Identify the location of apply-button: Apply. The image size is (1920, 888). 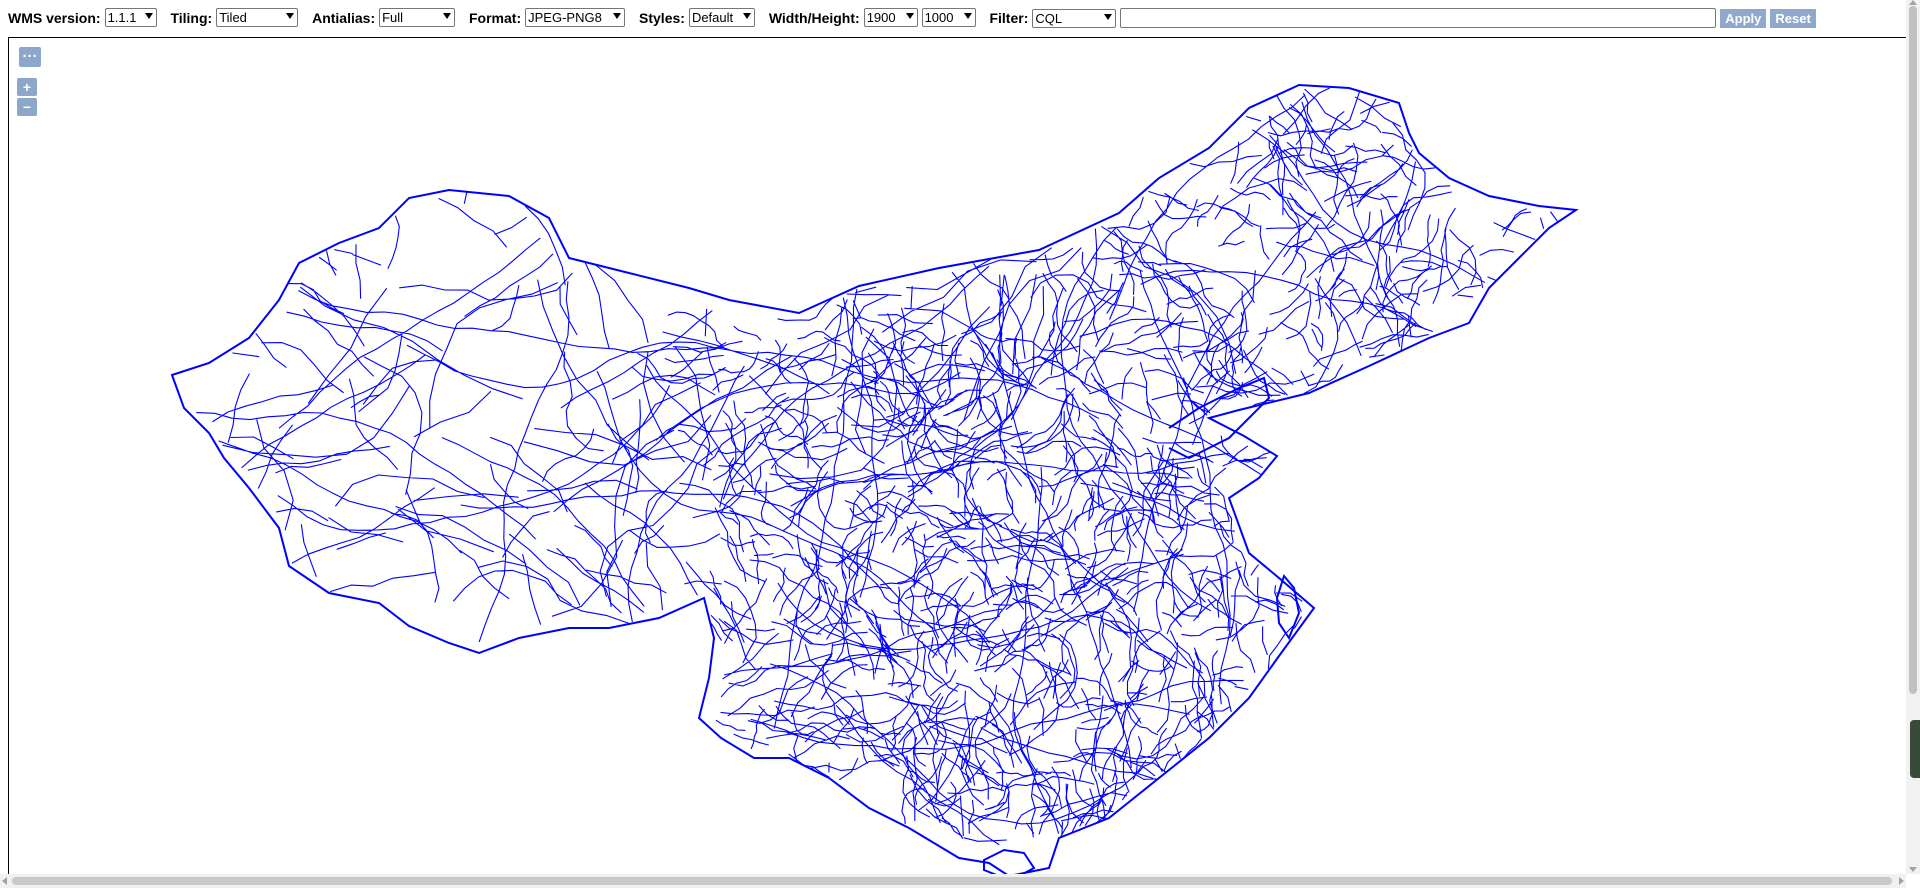
(1743, 18).